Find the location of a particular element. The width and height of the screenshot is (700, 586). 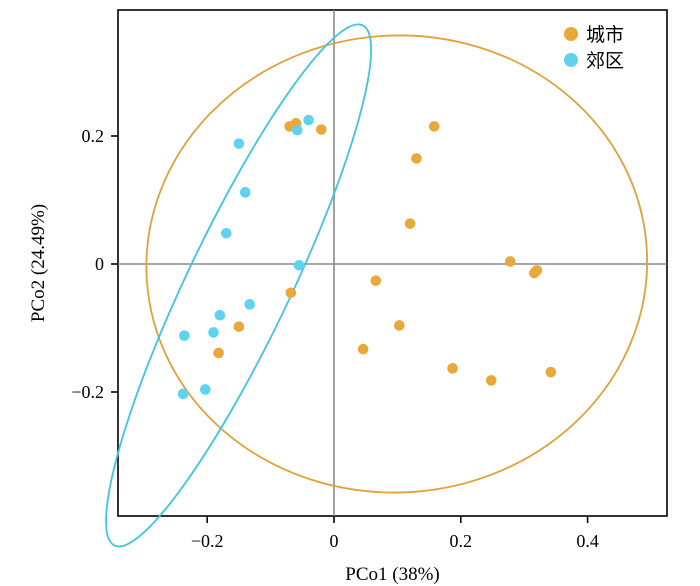

x-axis-title: PCo1 (38%) is located at coordinates (392, 574).